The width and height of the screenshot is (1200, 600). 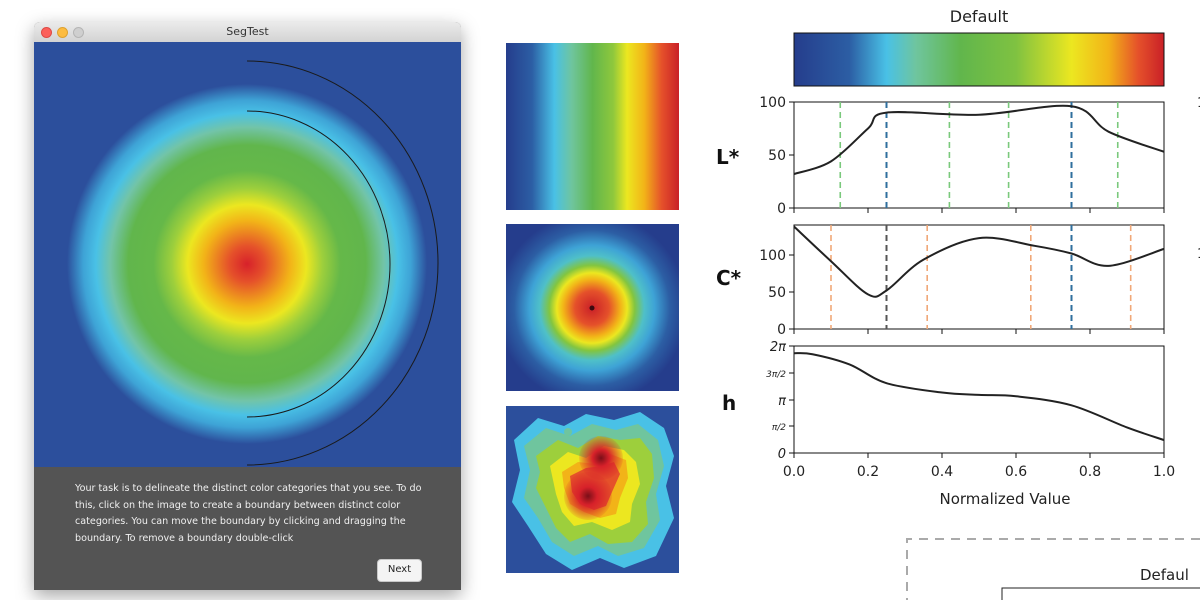 I want to click on x-tick-label: 0.8, so click(x=1090, y=472).